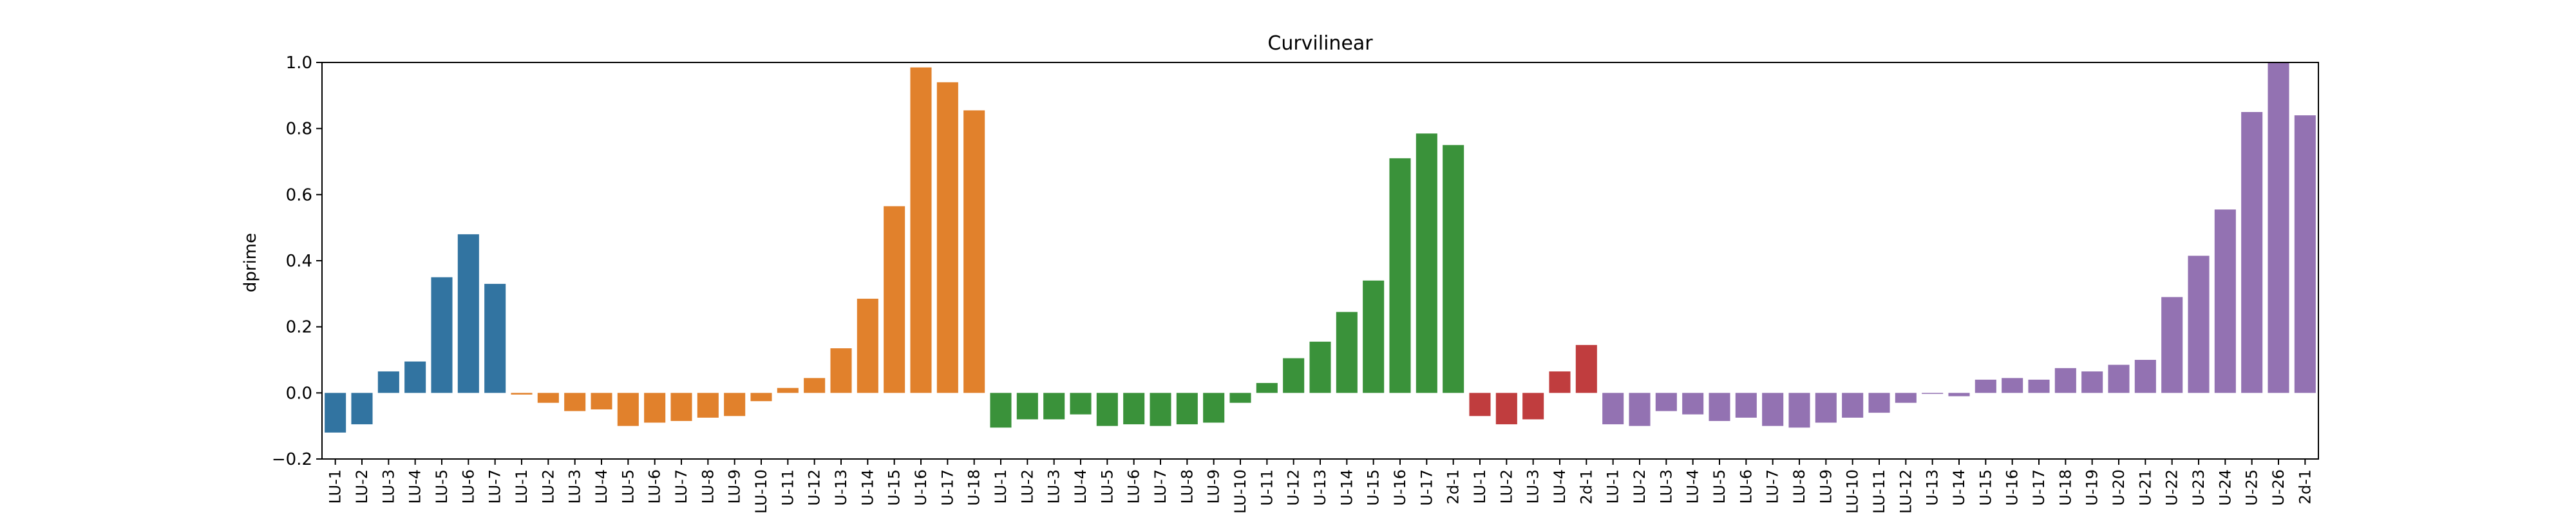 The height and width of the screenshot is (515, 2576). I want to click on y-tick-label: 0.8, so click(299, 129).